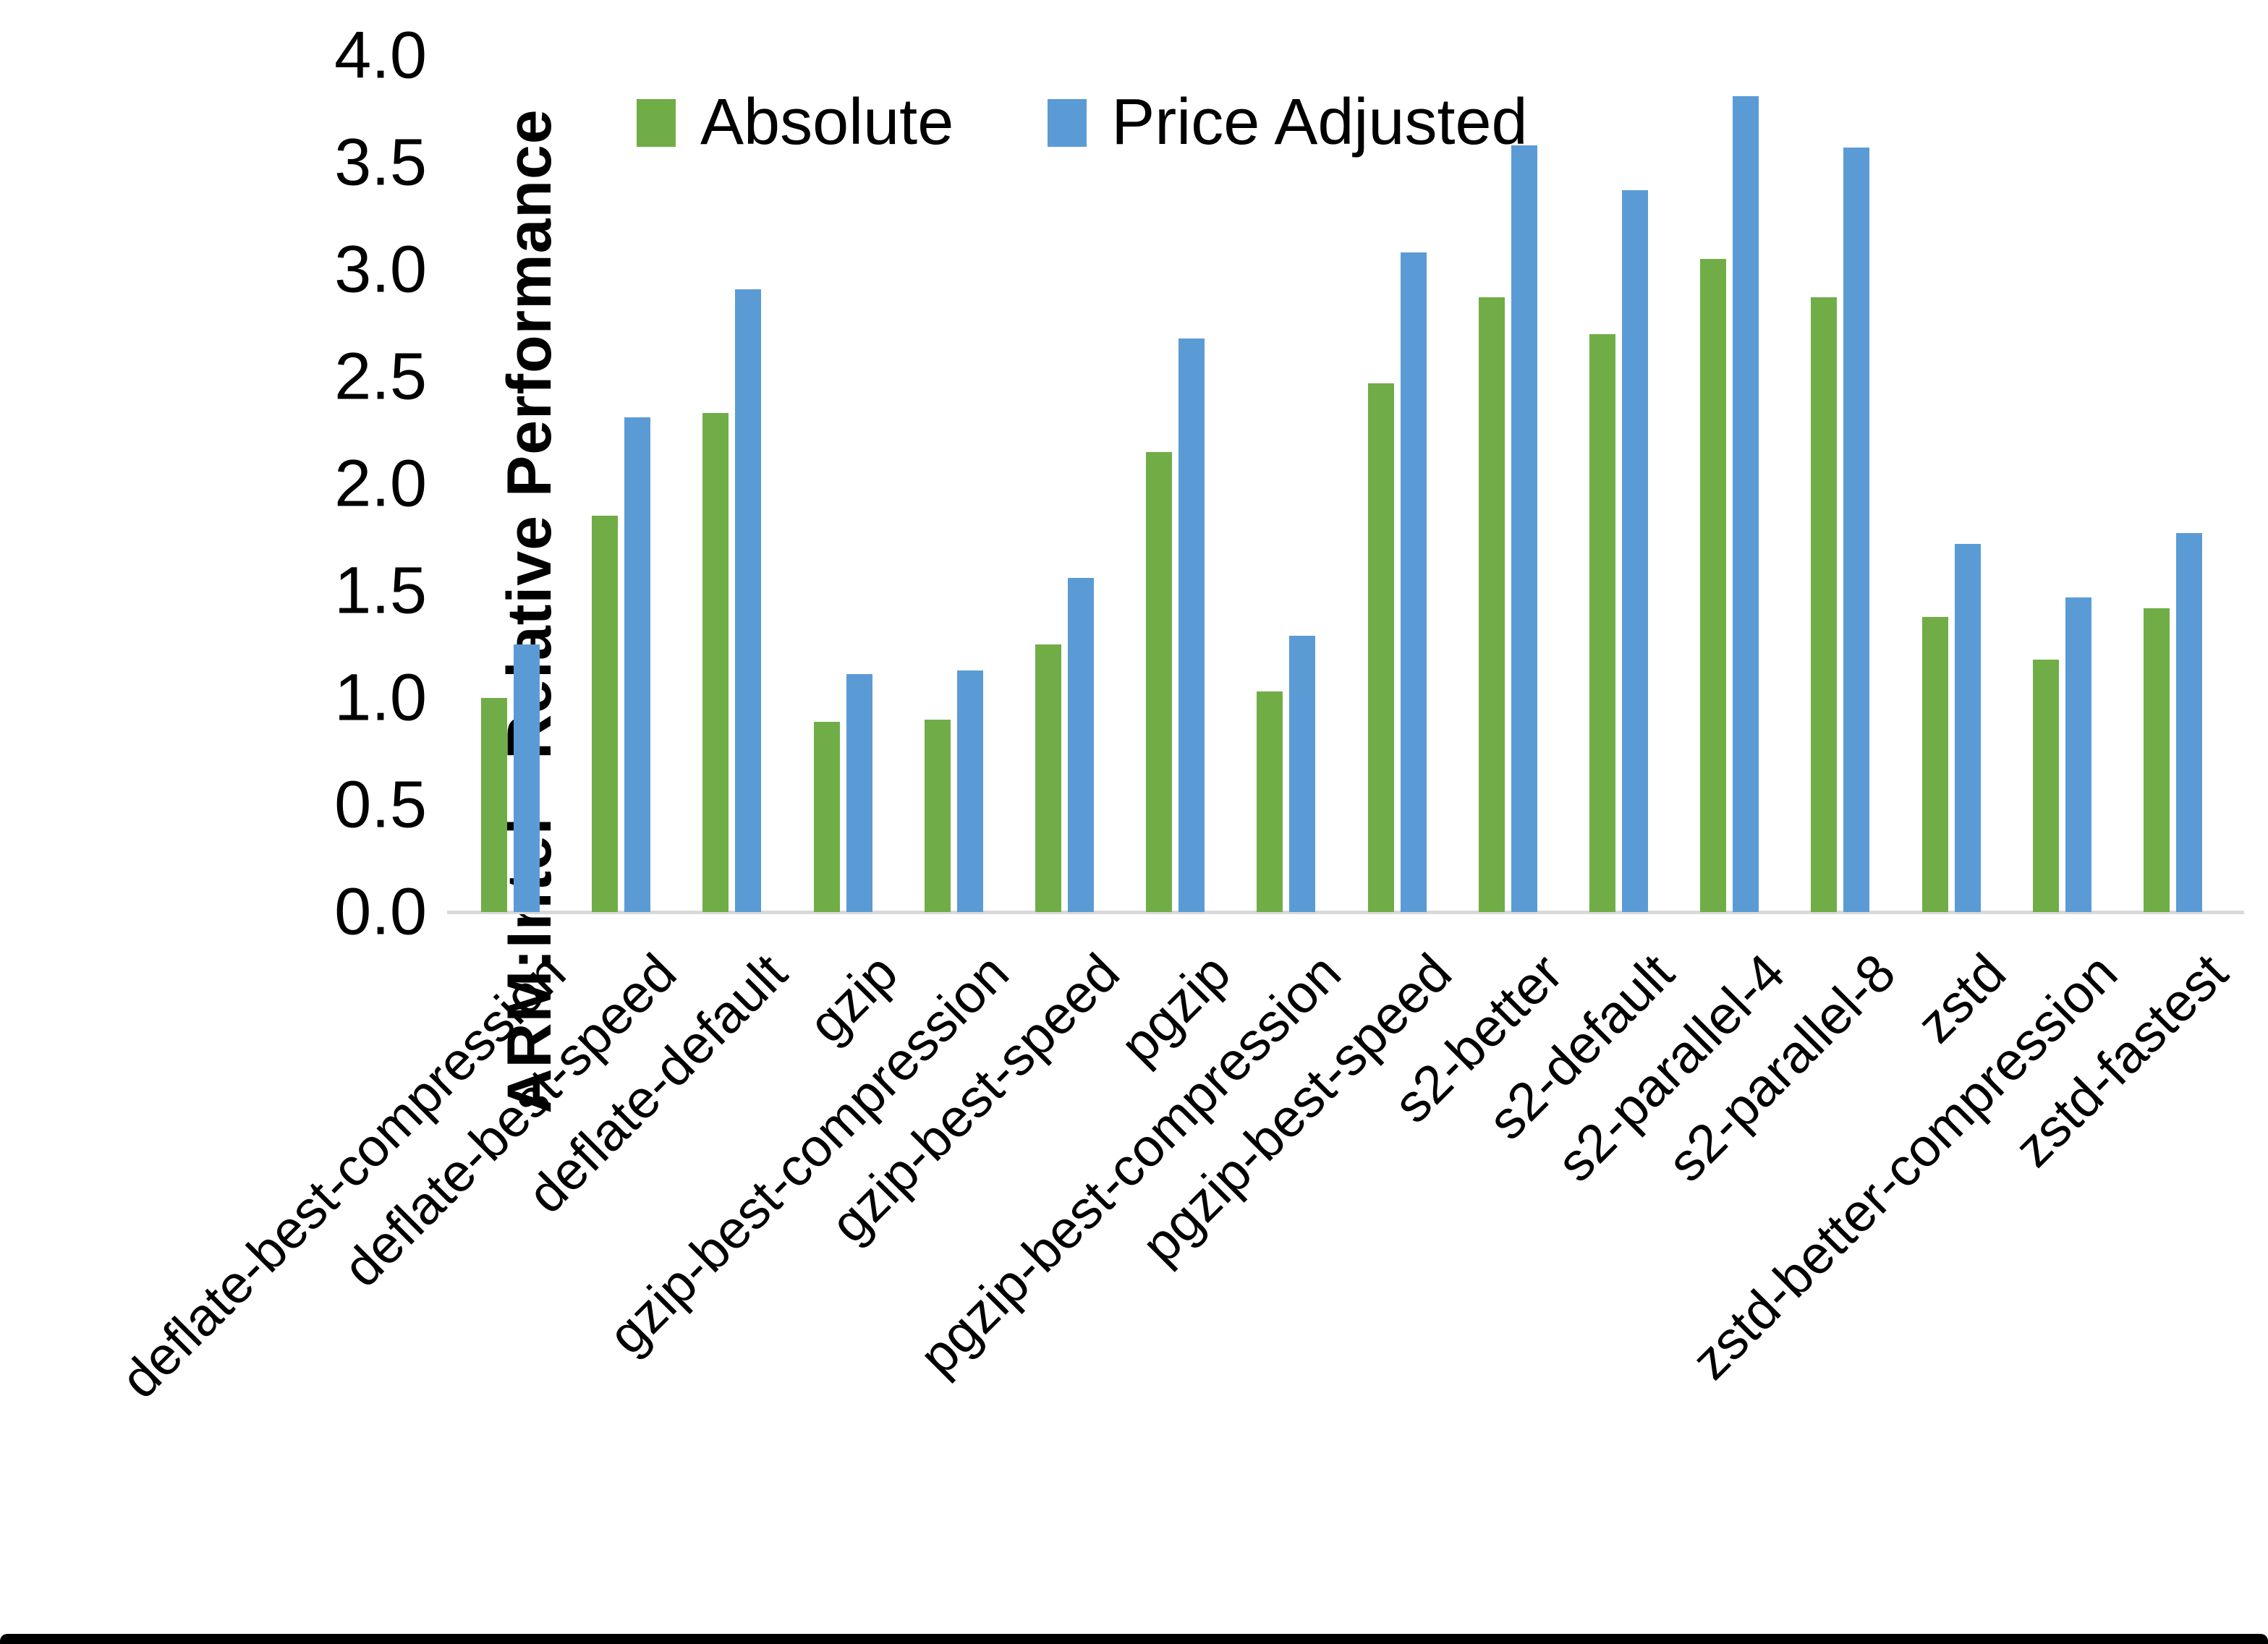  What do you see at coordinates (1048, 778) in the screenshot?
I see `bar-absolute-gzip-best-speed` at bounding box center [1048, 778].